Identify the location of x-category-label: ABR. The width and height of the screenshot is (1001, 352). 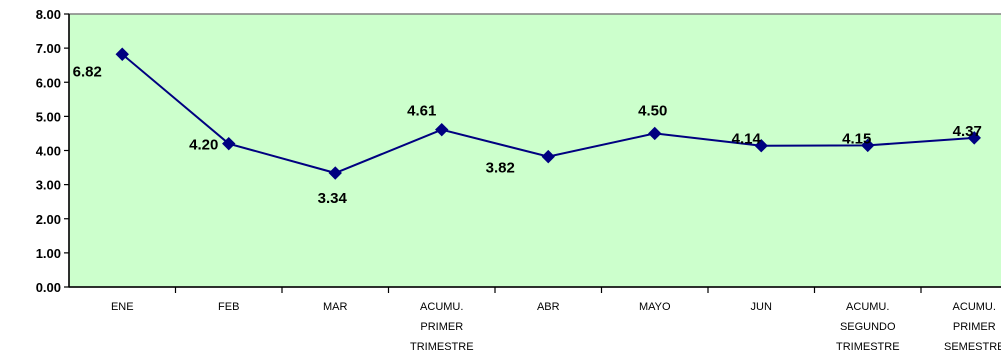
(548, 307).